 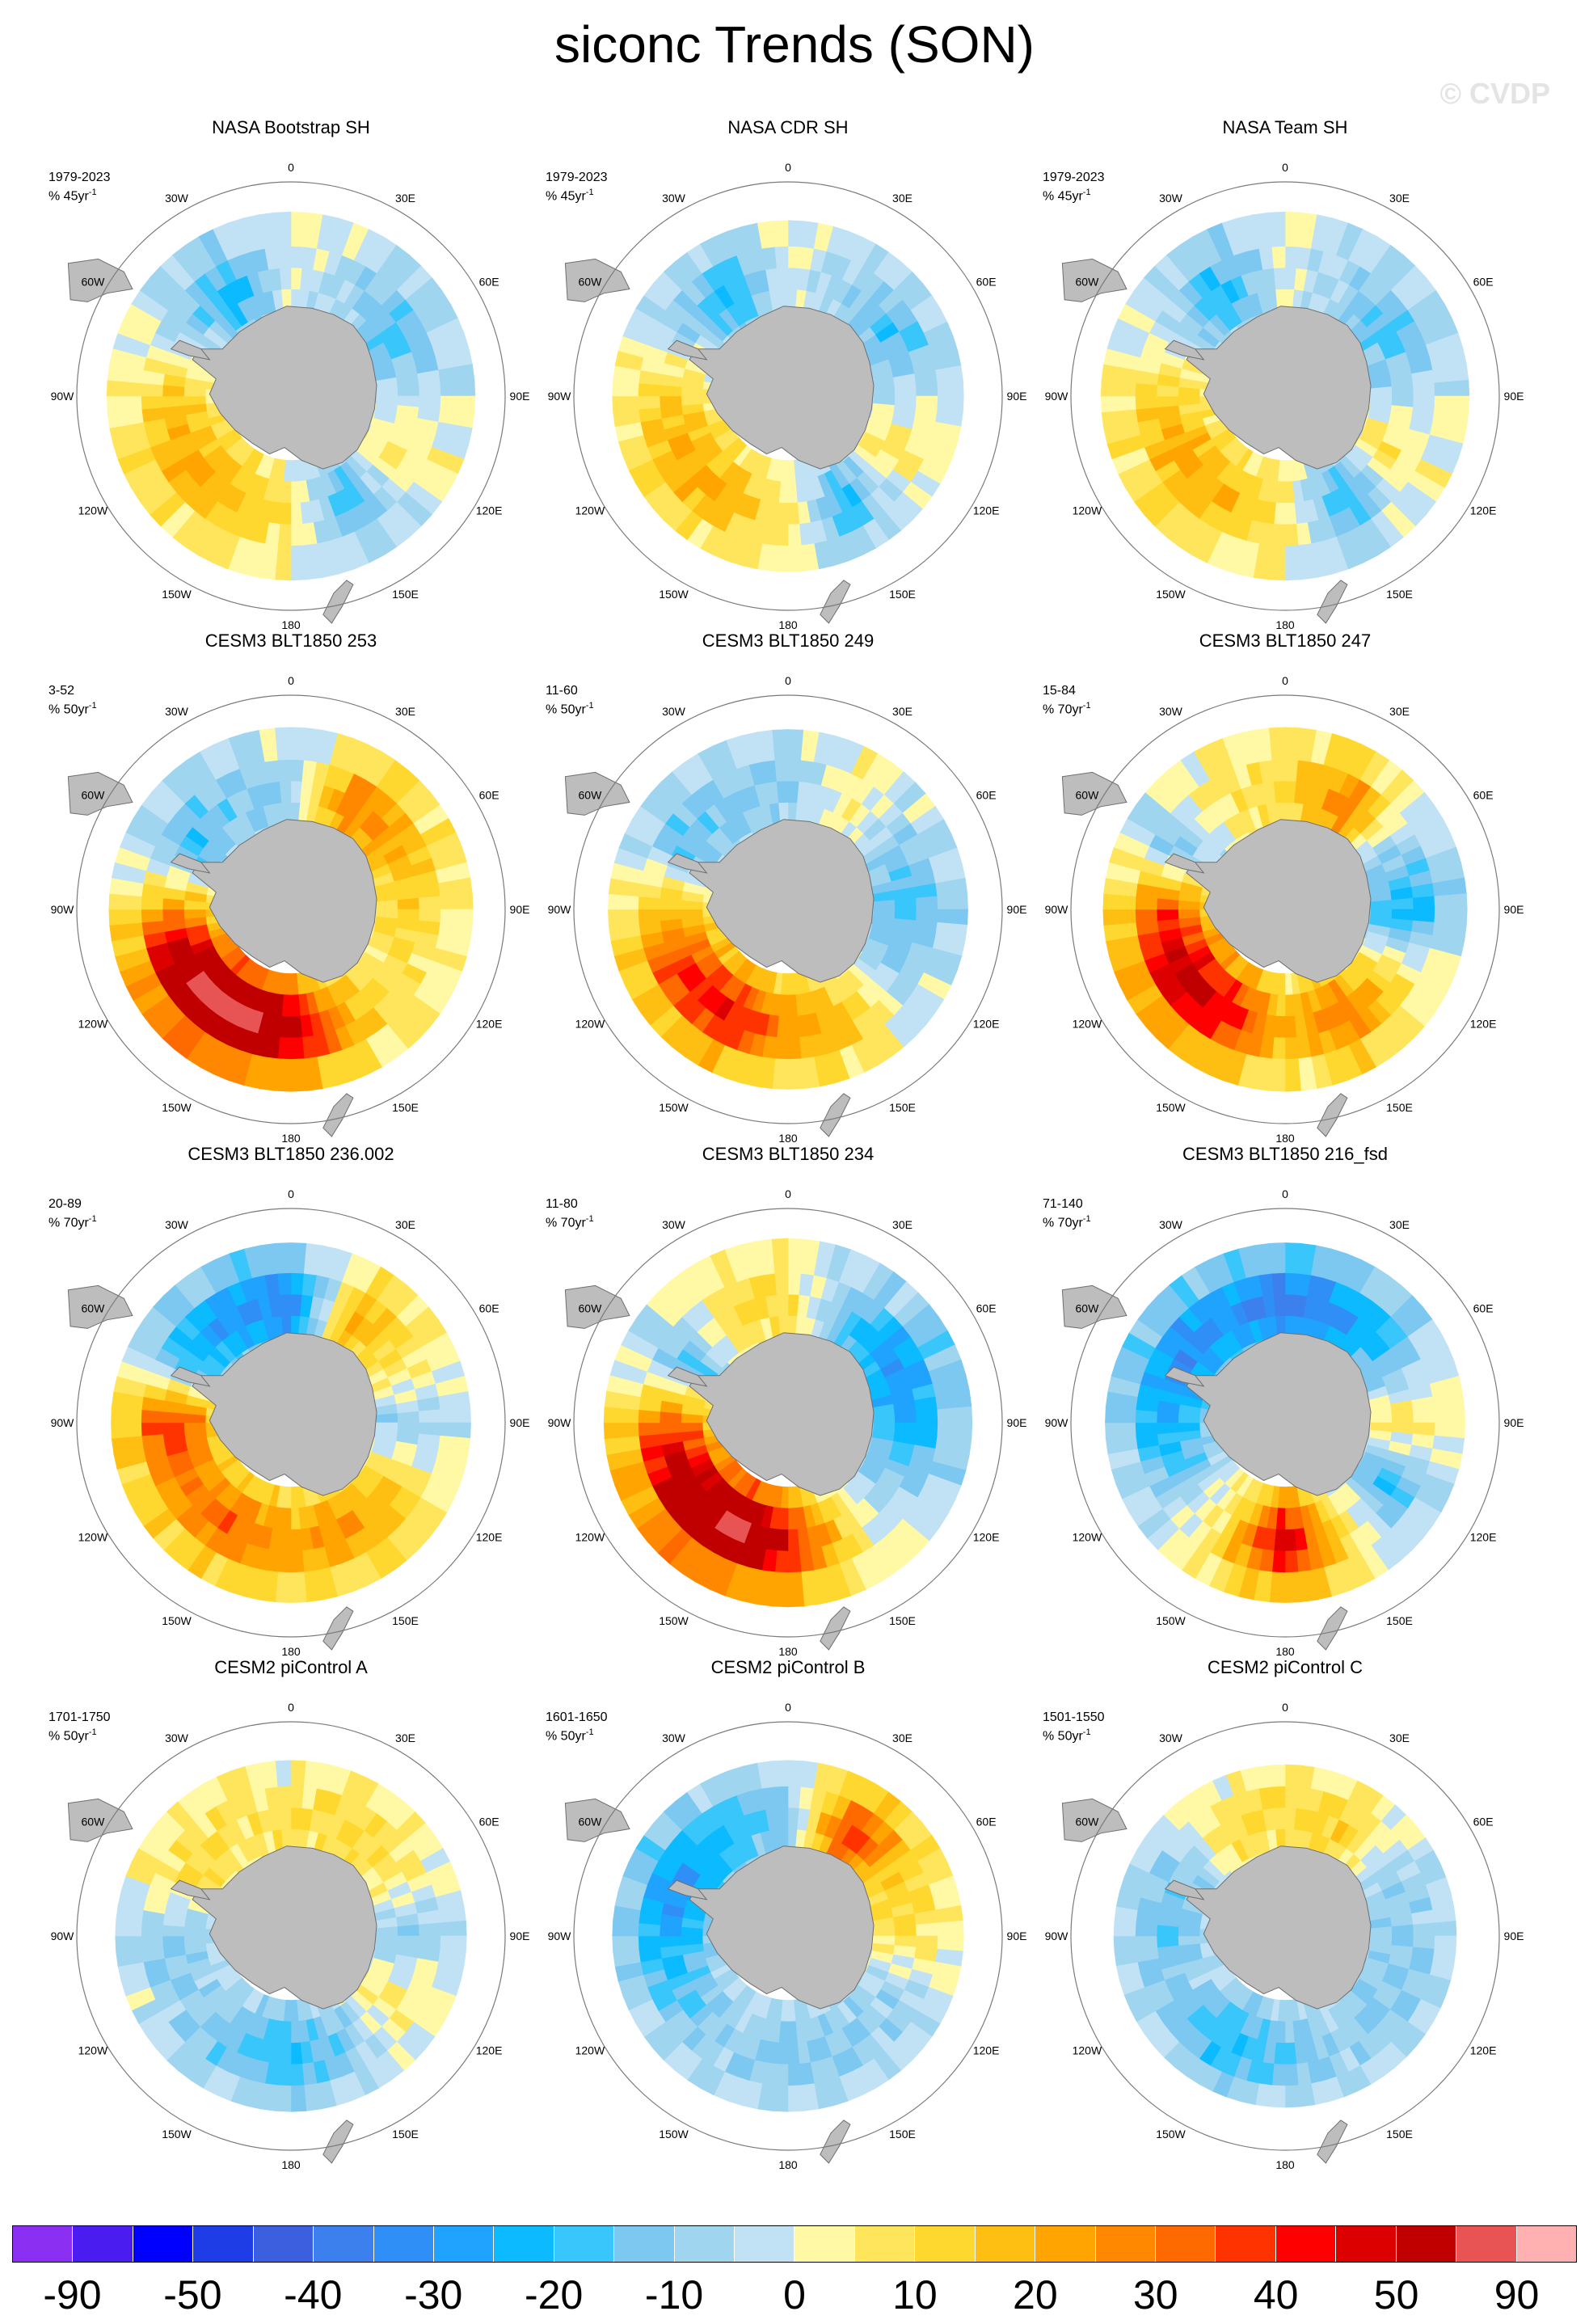 I want to click on colorbar-tick-label: -40, so click(x=313, y=2295).